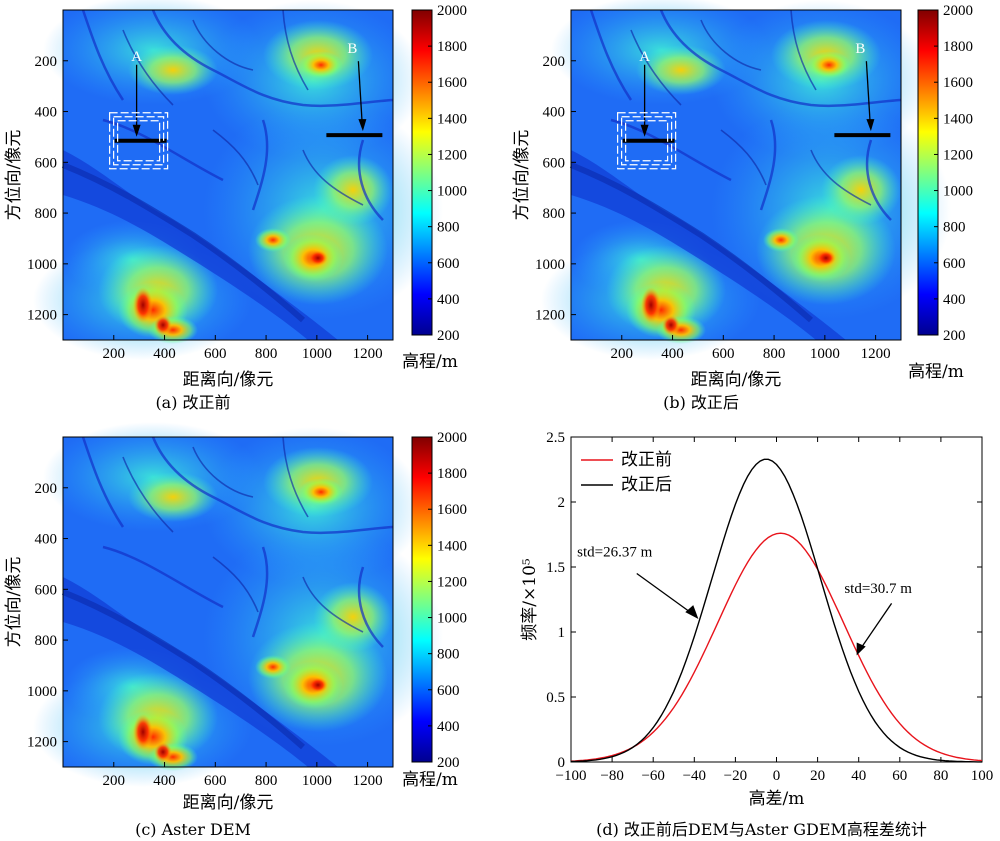 This screenshot has height=841, width=1000. I want to click on x-tick-label: 40, so click(858, 776).